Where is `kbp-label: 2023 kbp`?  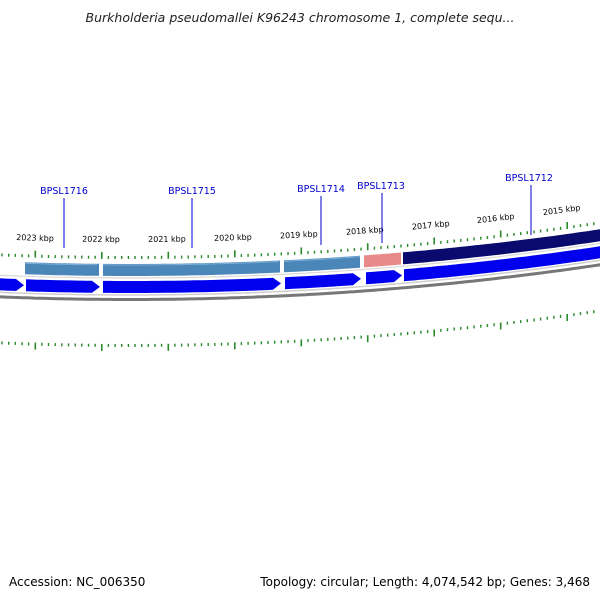
kbp-label: 2023 kbp is located at coordinates (35, 238).